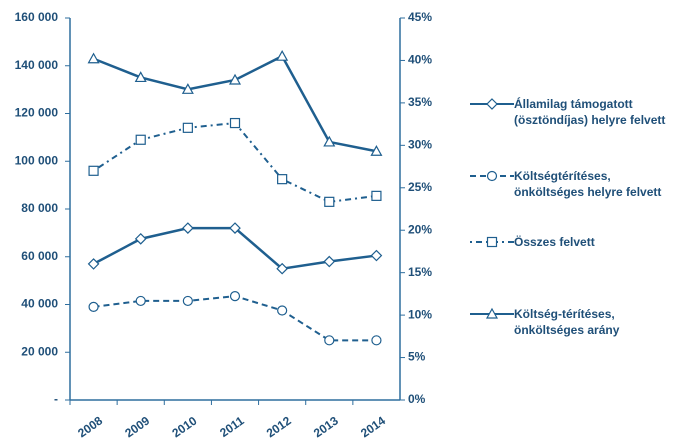 This screenshot has width=673, height=445. What do you see at coordinates (420, 229) in the screenshot?
I see `y2-tick-label: 20%` at bounding box center [420, 229].